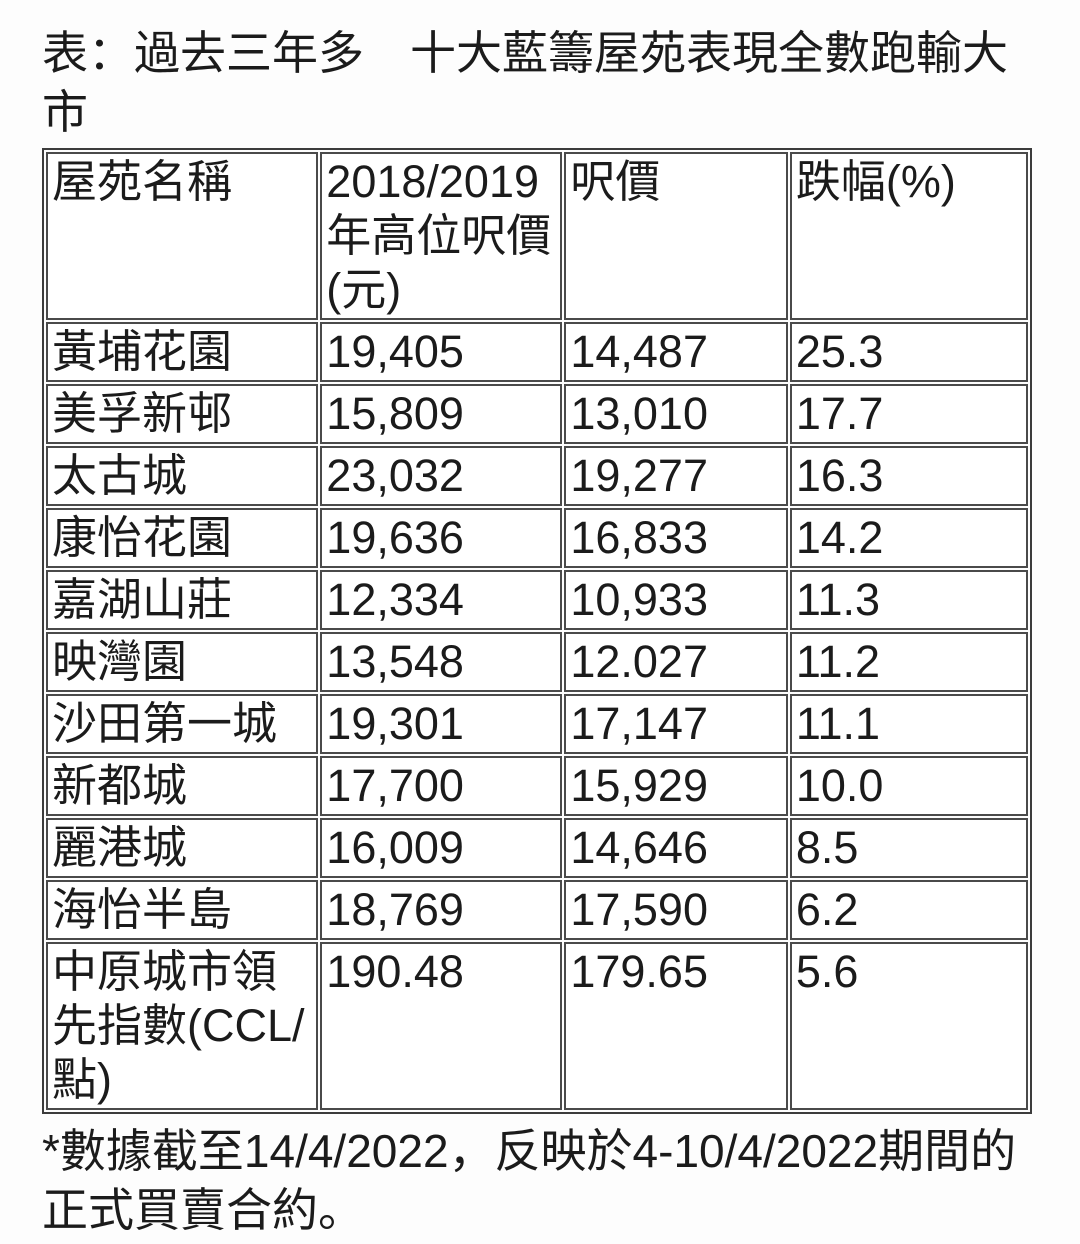  What do you see at coordinates (441, 351) in the screenshot?
I see `table-cell: 19,405` at bounding box center [441, 351].